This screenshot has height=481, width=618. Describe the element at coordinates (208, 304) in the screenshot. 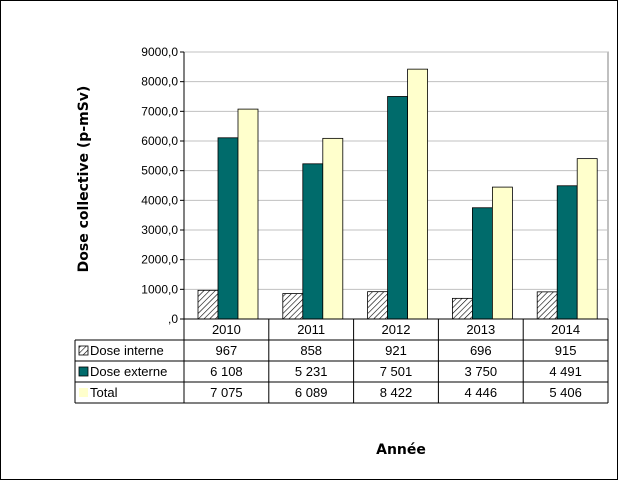

I see `bar-dose-interne-2010` at that location.